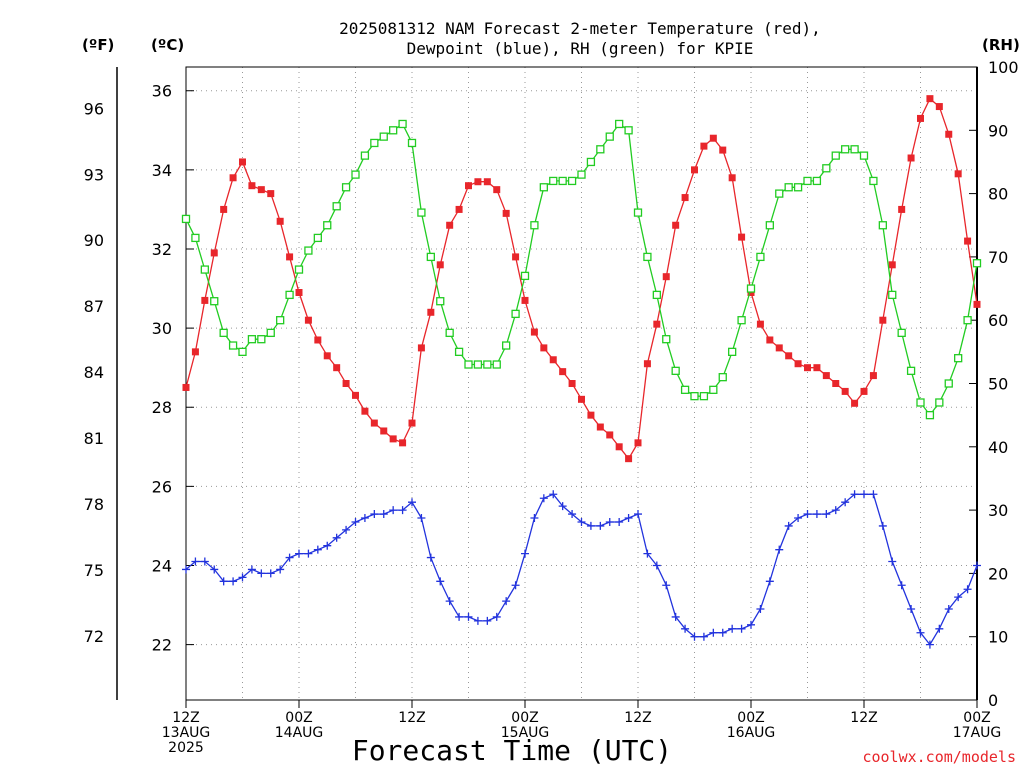 The height and width of the screenshot is (768, 1024). What do you see at coordinates (1001, 45) in the screenshot?
I see `rh-axis-label: (RH)` at bounding box center [1001, 45].